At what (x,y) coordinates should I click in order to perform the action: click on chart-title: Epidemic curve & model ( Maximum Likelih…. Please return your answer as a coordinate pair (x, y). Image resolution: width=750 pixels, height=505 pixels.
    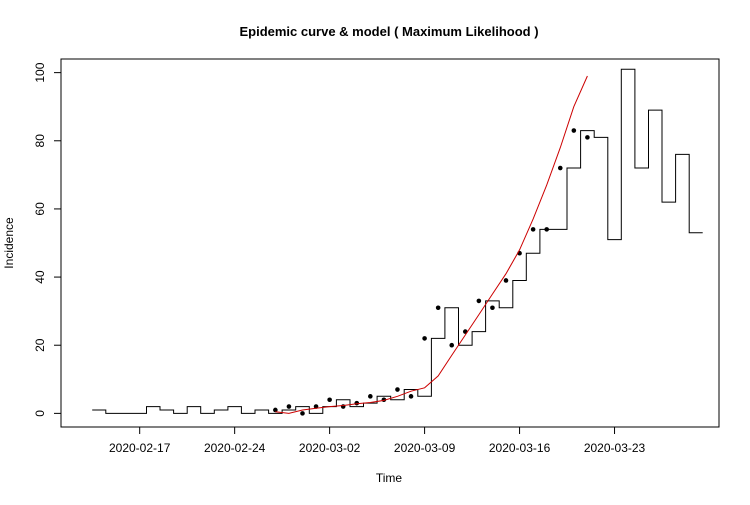
    Looking at the image, I should click on (388, 31).